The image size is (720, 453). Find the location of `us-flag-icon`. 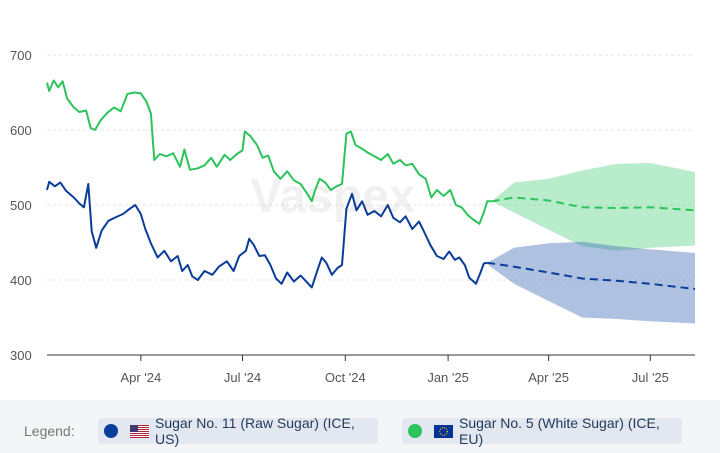

us-flag-icon is located at coordinates (139, 431).